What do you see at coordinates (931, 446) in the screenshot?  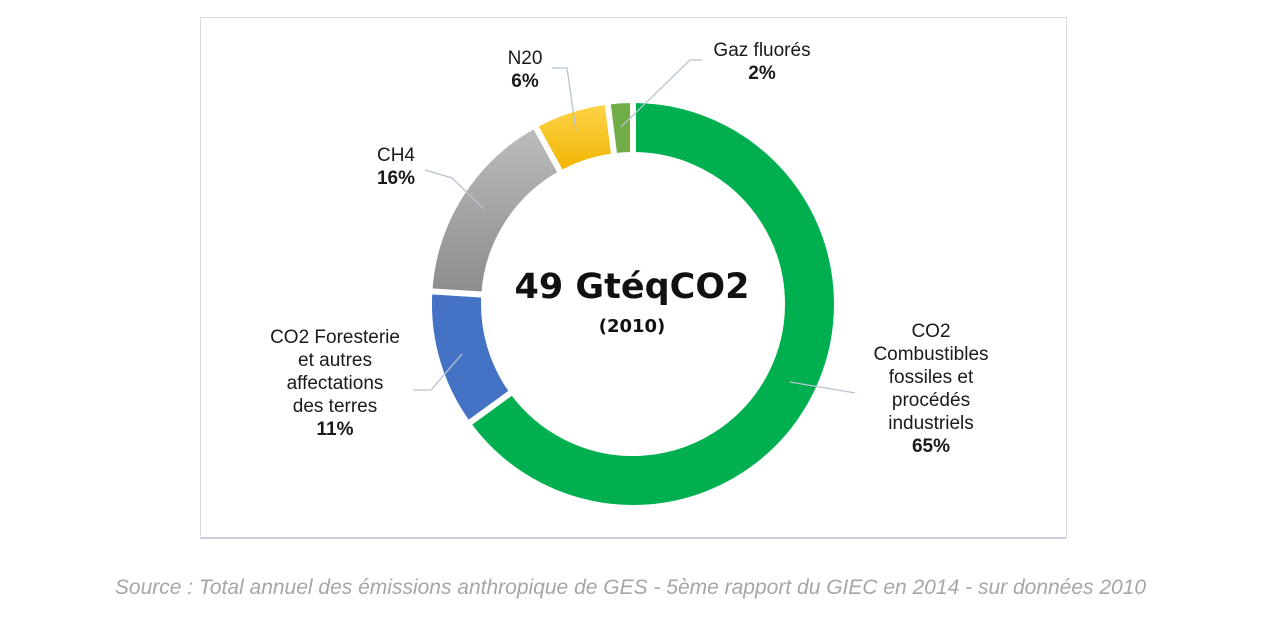 I see `slice-percent: 65%` at bounding box center [931, 446].